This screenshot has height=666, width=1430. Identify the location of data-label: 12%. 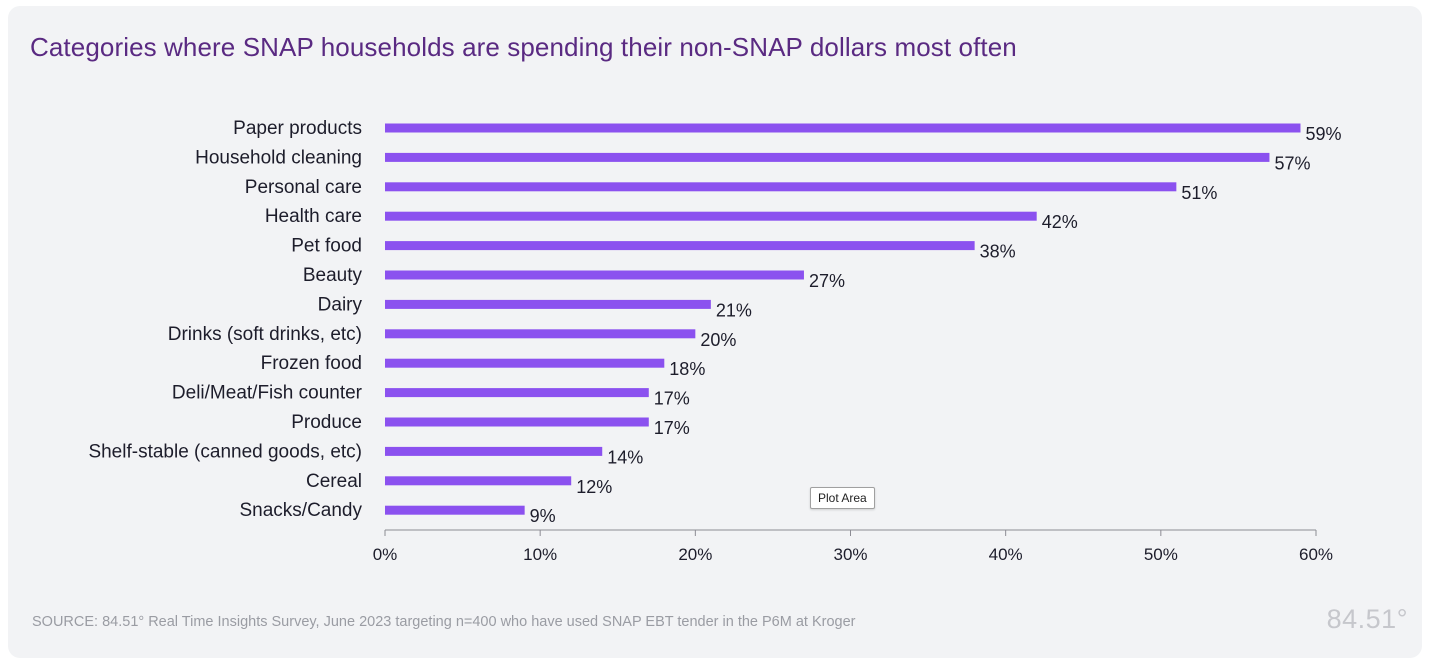
(594, 487).